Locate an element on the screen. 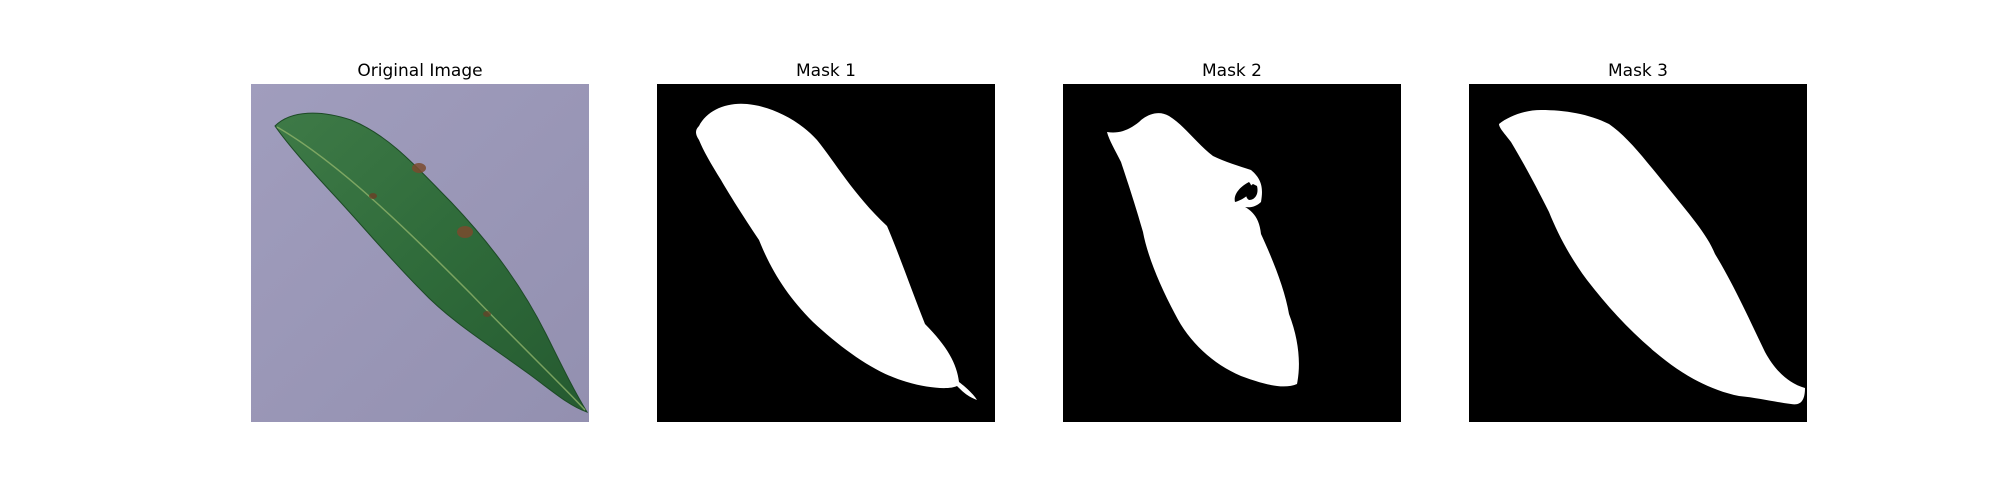 This screenshot has width=2000, height=500. panel-mask-1: Mask 1 is located at coordinates (826, 240).